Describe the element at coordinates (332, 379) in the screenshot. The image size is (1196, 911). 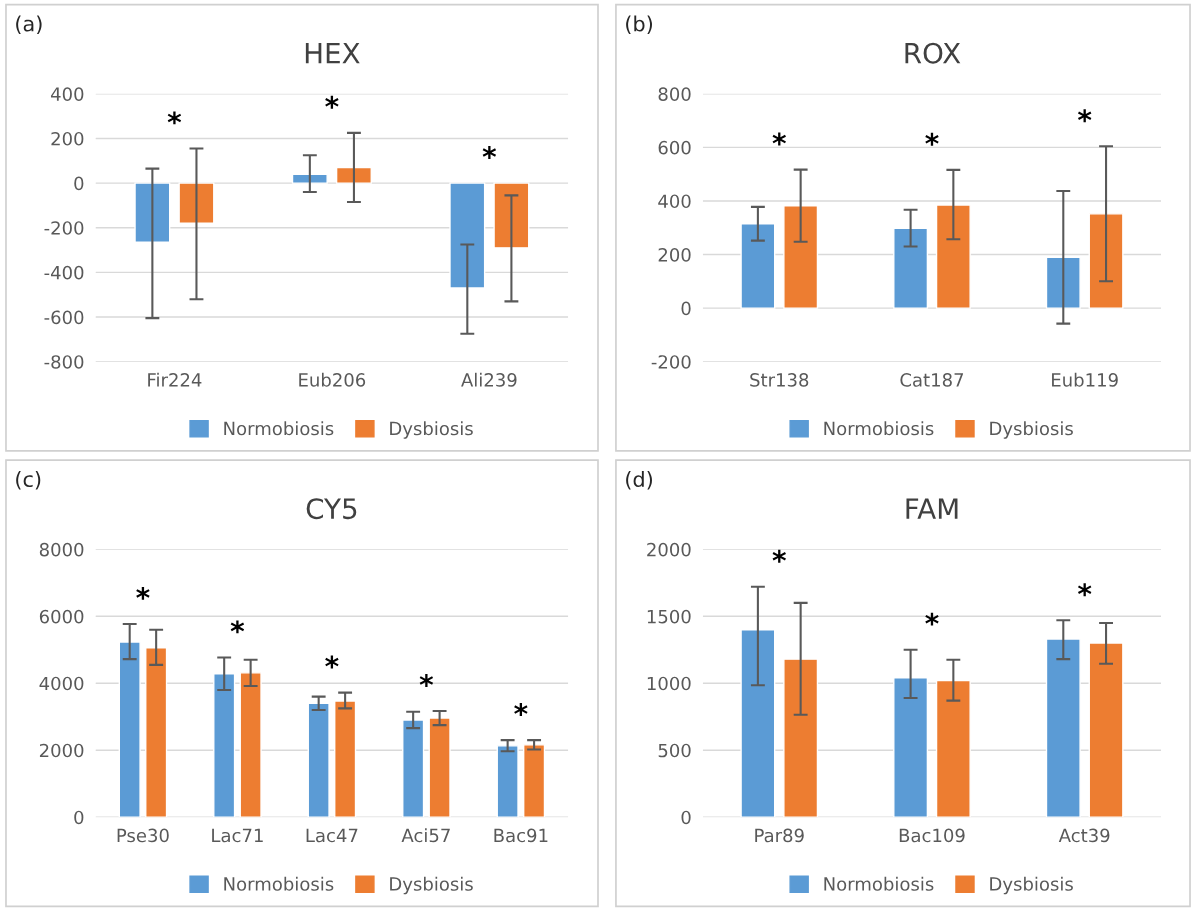
I see `x-tick-label: Eub206` at that location.